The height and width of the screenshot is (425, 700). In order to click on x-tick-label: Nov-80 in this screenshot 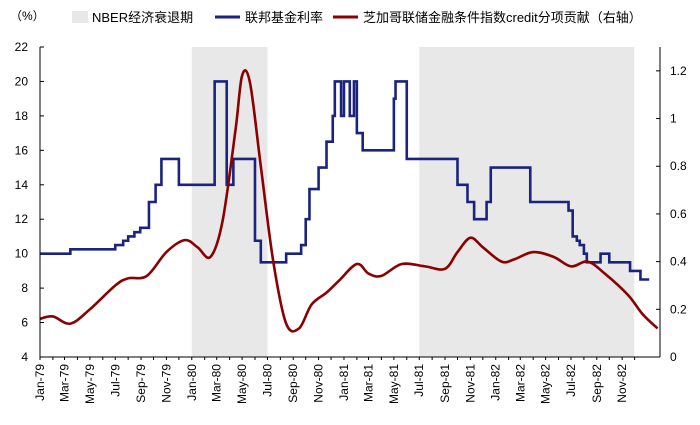, I will do `click(319, 383)`.